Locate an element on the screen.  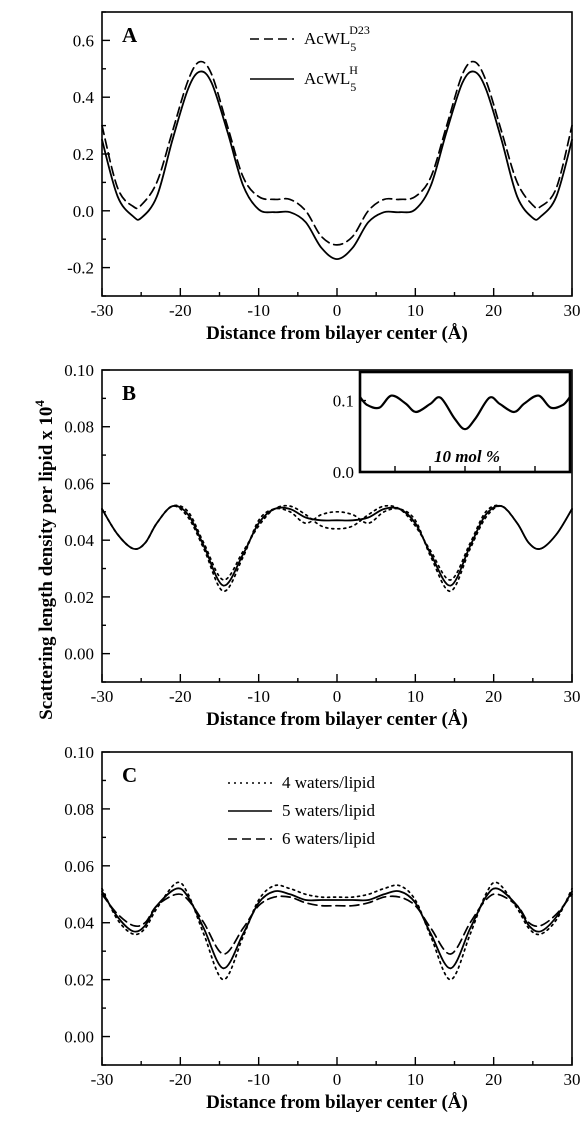
panel-letter: C is located at coordinates (129, 775).